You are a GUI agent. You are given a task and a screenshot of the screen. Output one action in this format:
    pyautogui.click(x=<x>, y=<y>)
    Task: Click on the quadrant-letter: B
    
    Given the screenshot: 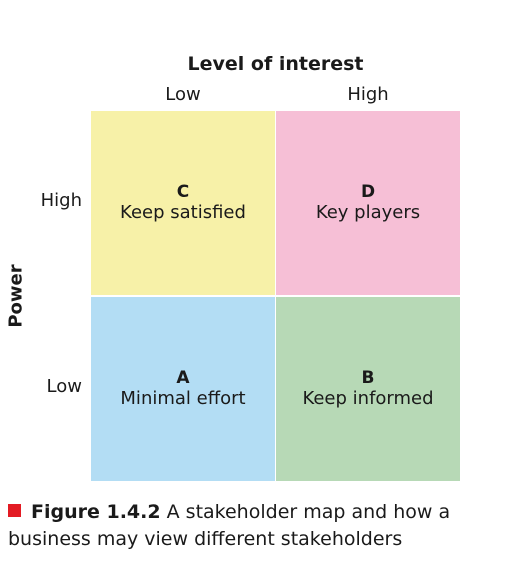 What is the action you would take?
    pyautogui.click(x=368, y=378)
    